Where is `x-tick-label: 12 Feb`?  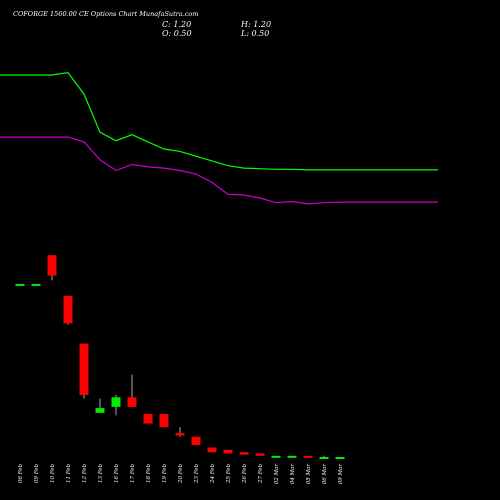 x-tick-label: 12 Feb is located at coordinates (85, 474).